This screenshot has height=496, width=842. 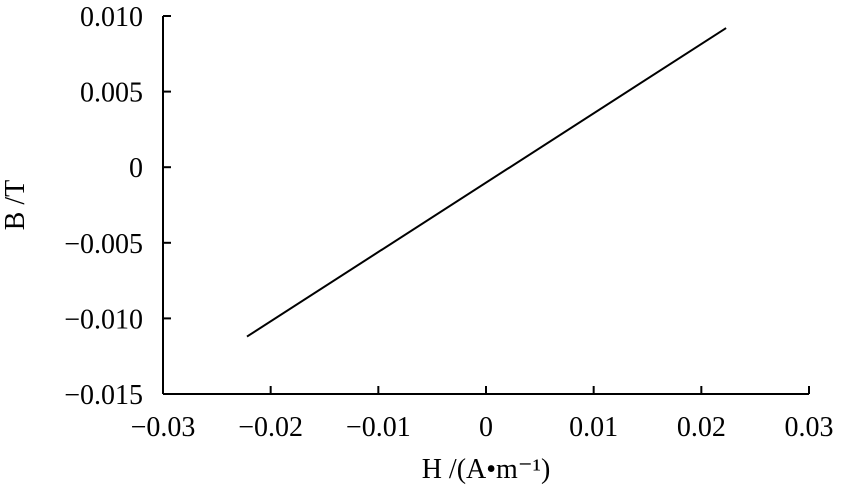 What do you see at coordinates (378, 427) in the screenshot?
I see `x-tick-label: −0.01` at bounding box center [378, 427].